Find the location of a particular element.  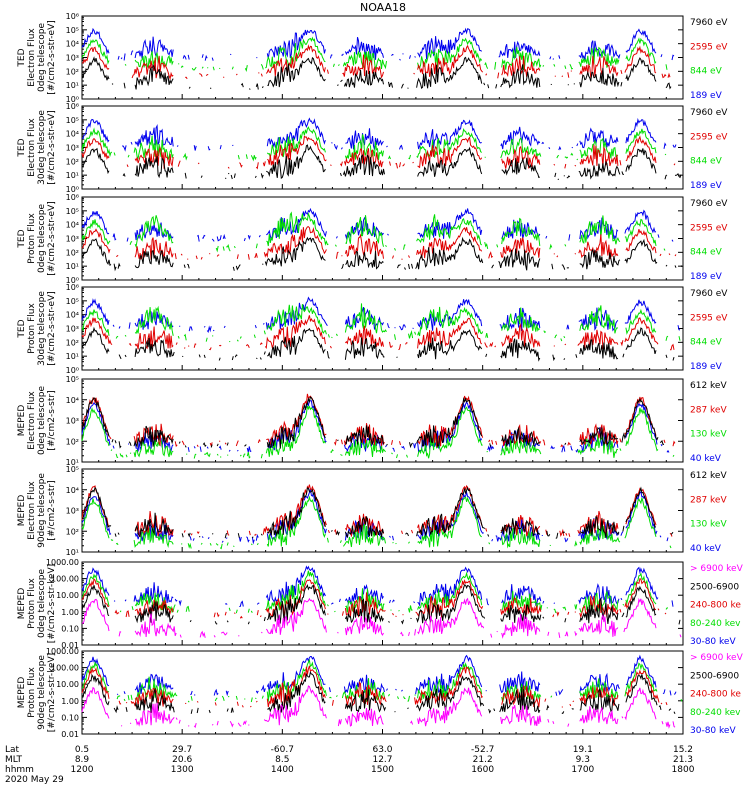

legend-entry: 80-240 kev is located at coordinates (715, 713).